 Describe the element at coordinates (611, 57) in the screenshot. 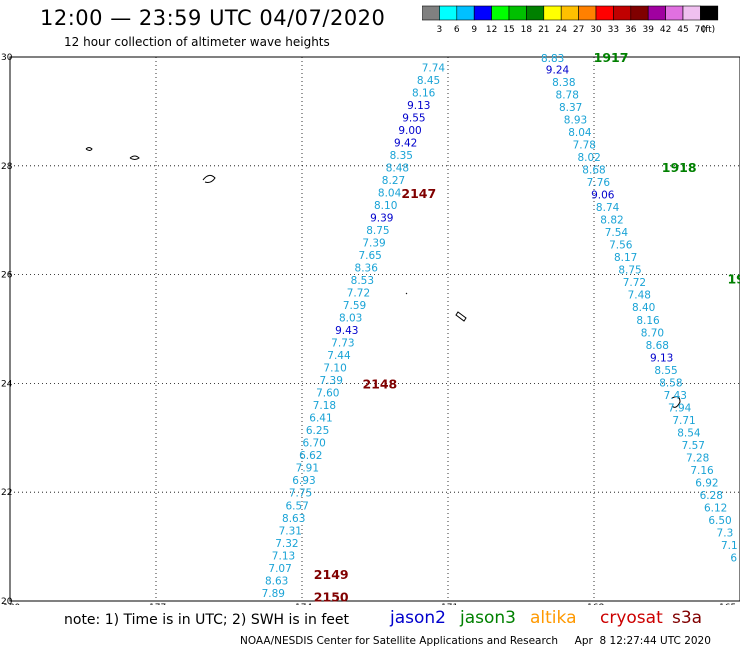

I see `pass-time-label: 1917` at that location.